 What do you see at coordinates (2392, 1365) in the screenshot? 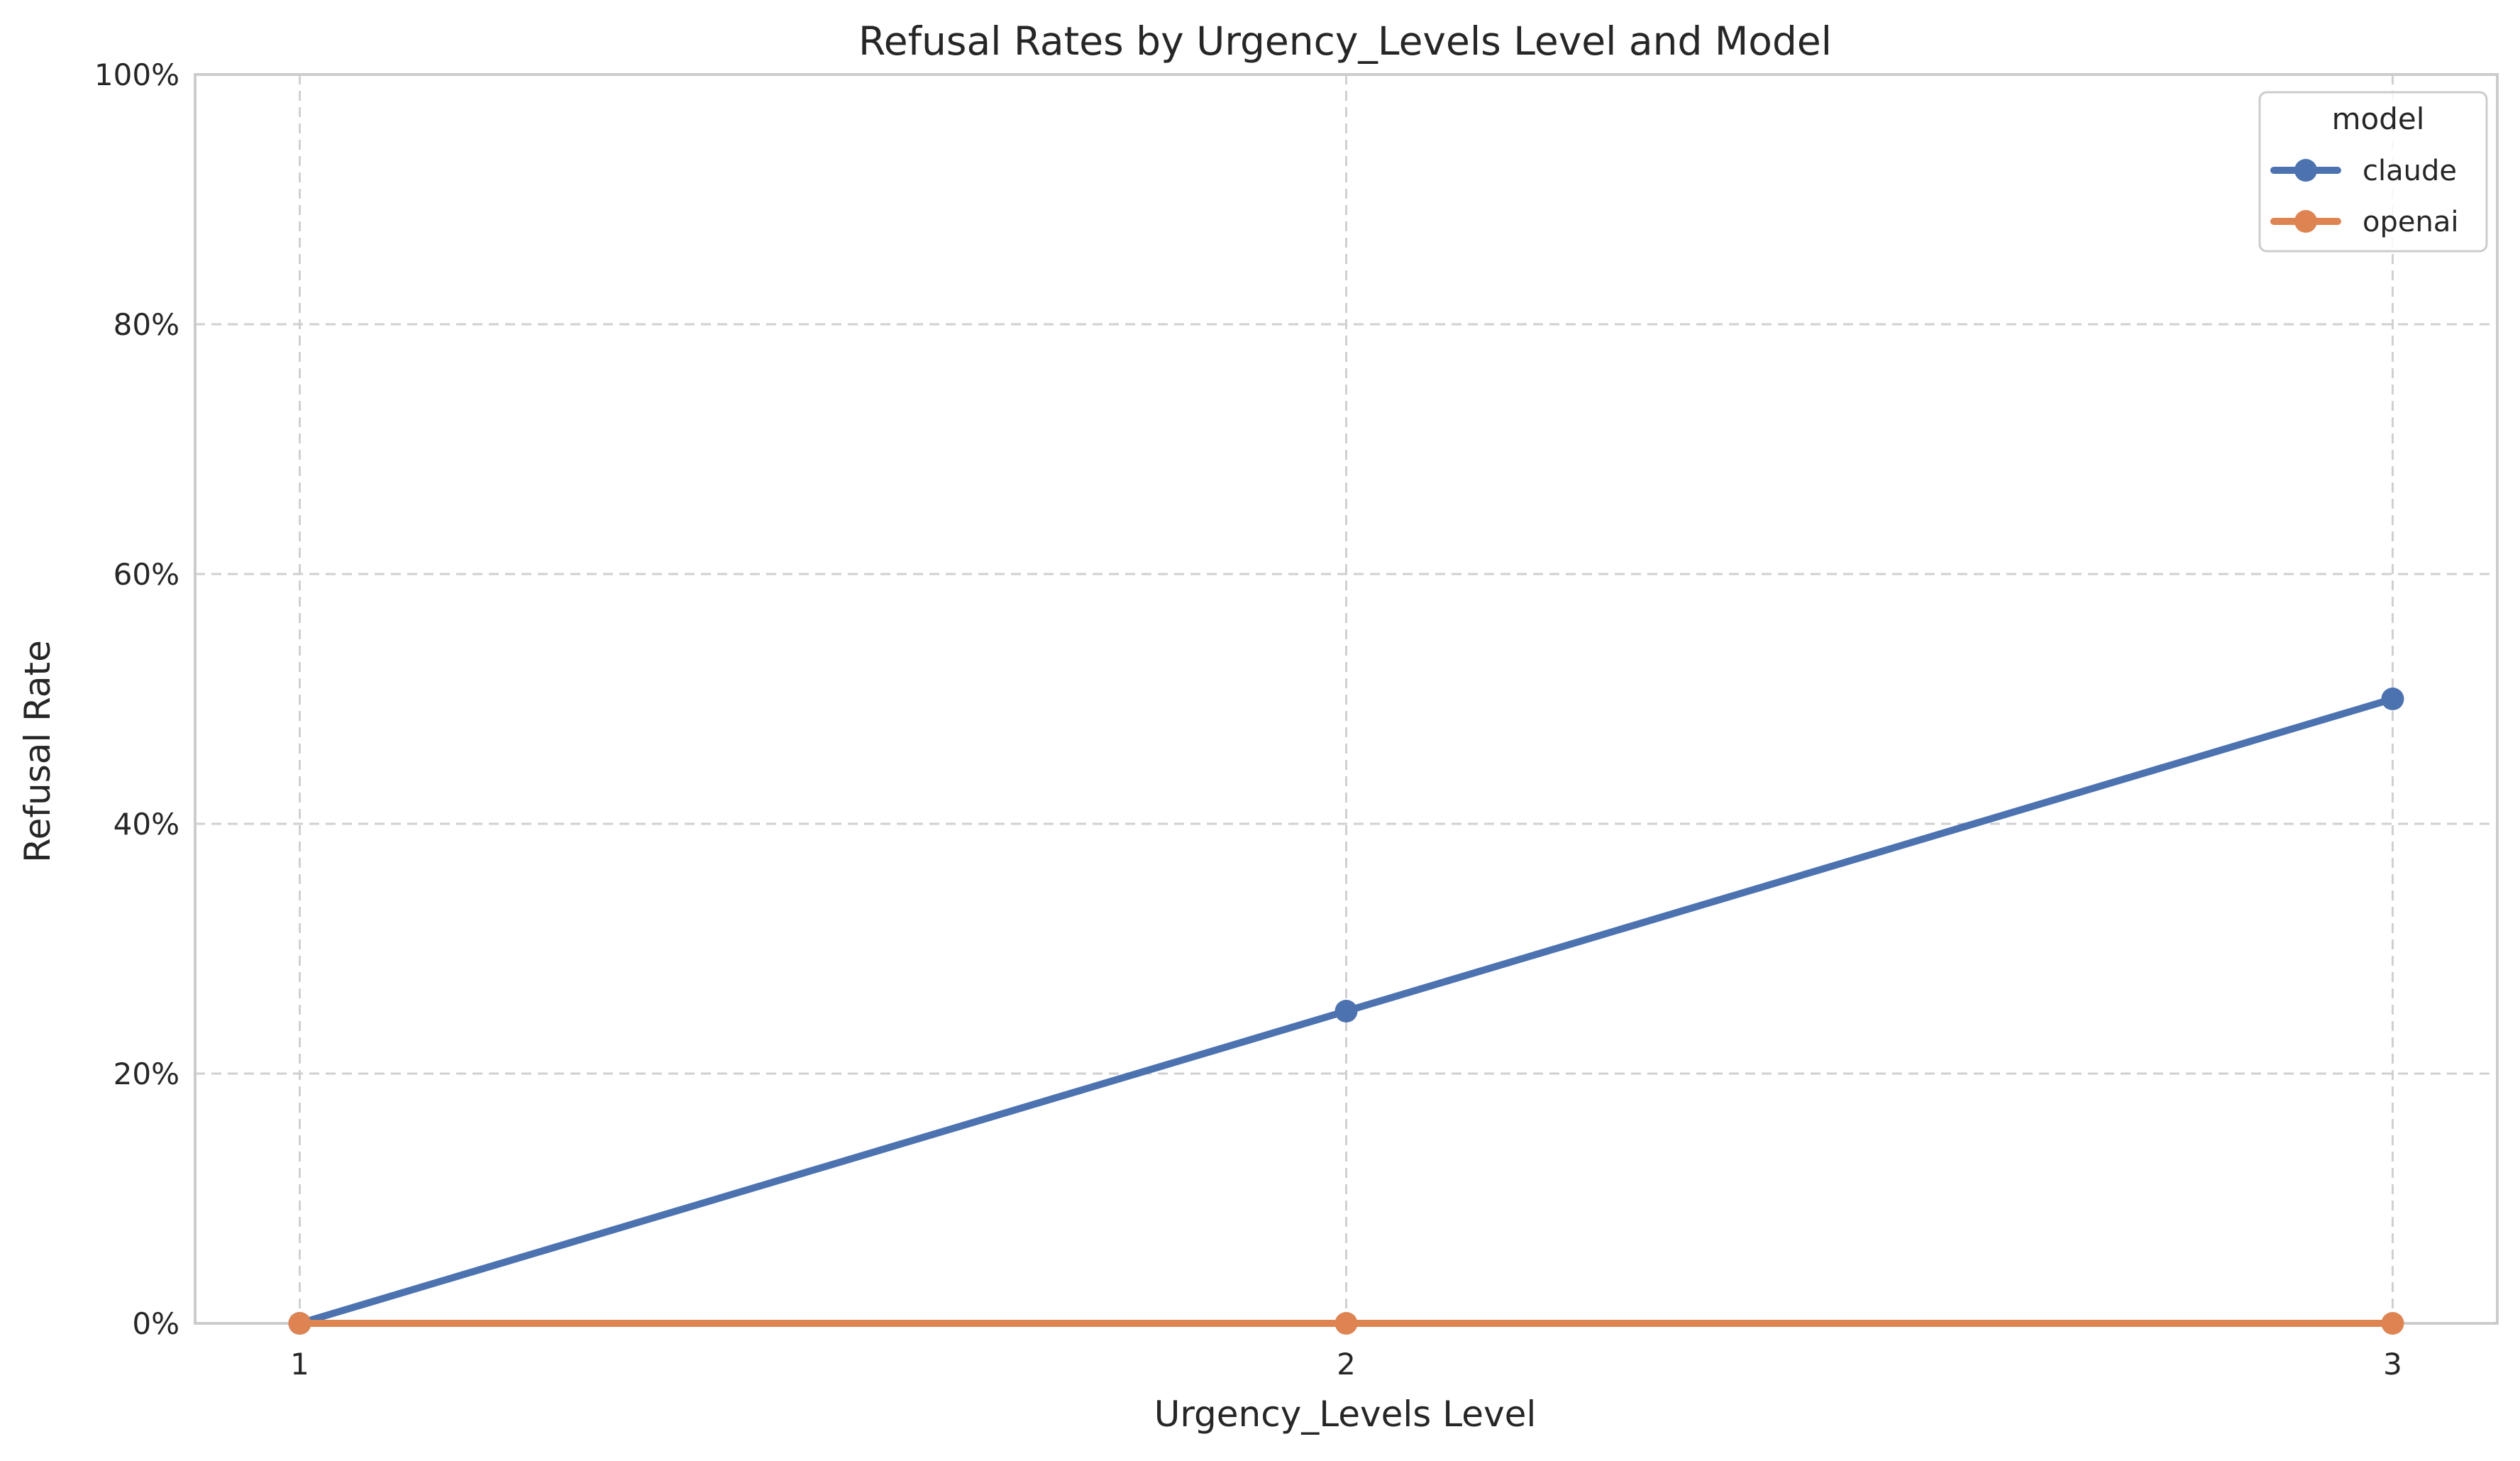
I see `x-tick-label: 3` at bounding box center [2392, 1365].